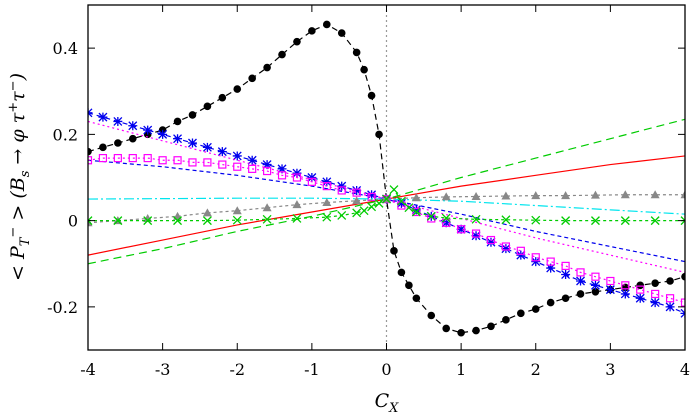 The image size is (692, 415). I want to click on series-line, so click(386, 206).